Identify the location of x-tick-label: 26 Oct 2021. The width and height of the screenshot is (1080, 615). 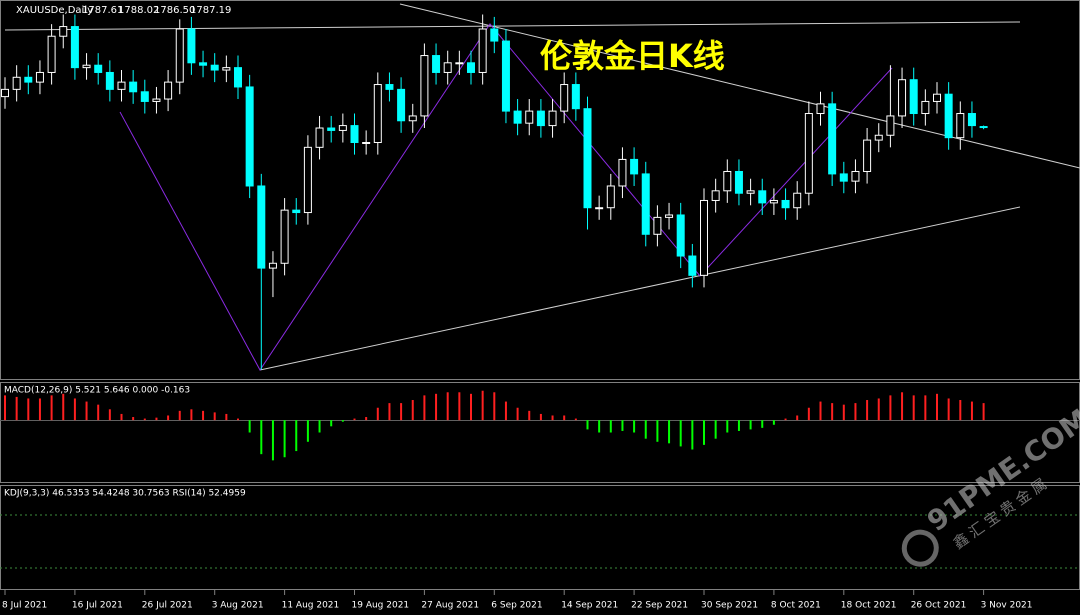
(939, 606).